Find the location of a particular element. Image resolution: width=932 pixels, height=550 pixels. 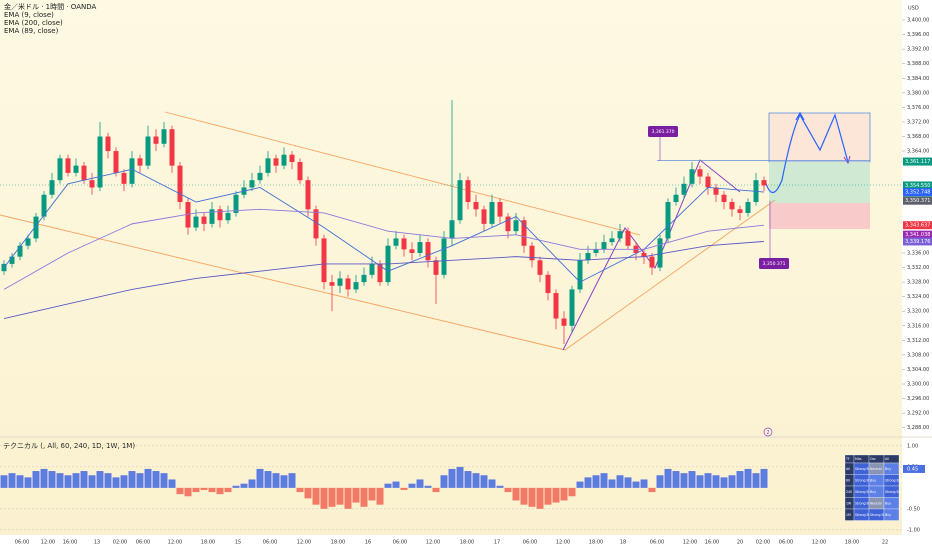

y-tick-label: 3,332.00 is located at coordinates (918, 268).